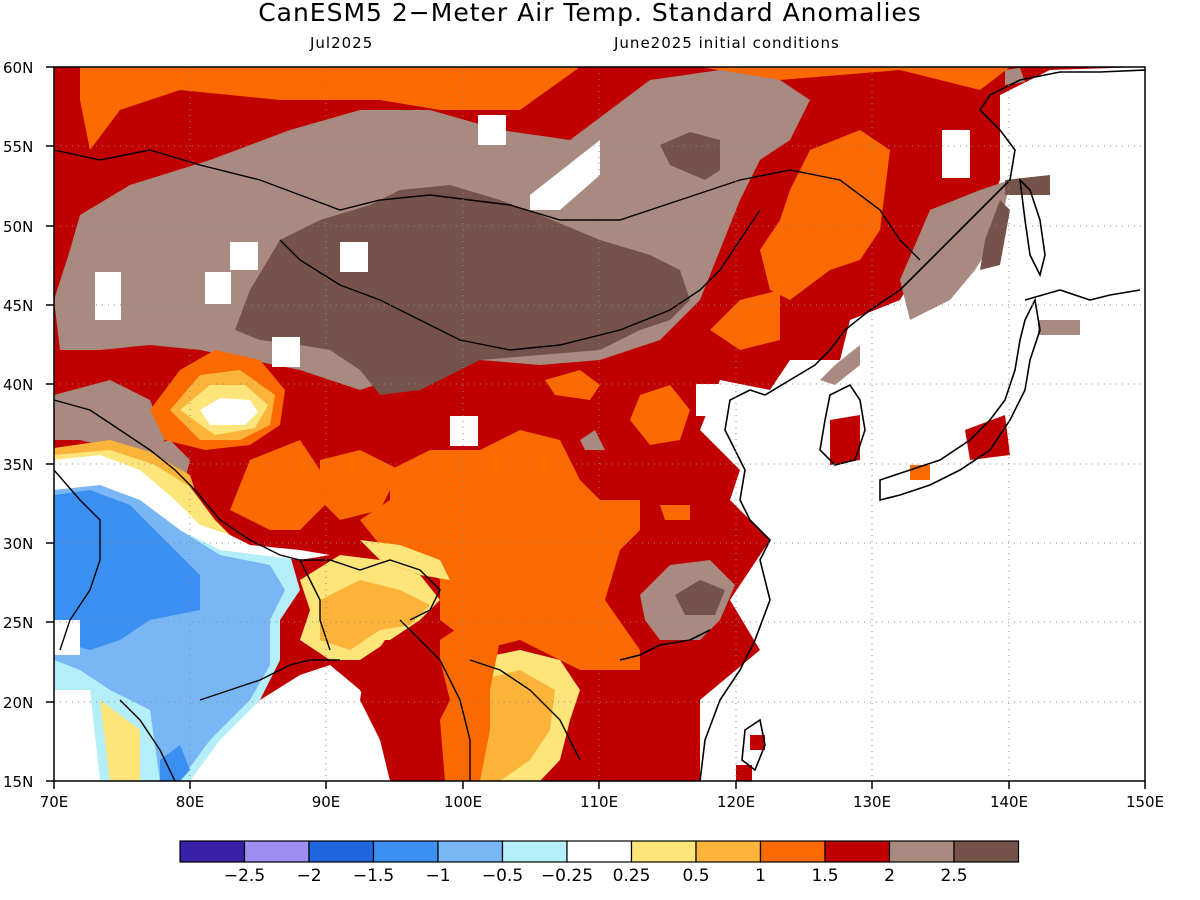  I want to click on colorbar-label: 1.5, so click(824, 876).